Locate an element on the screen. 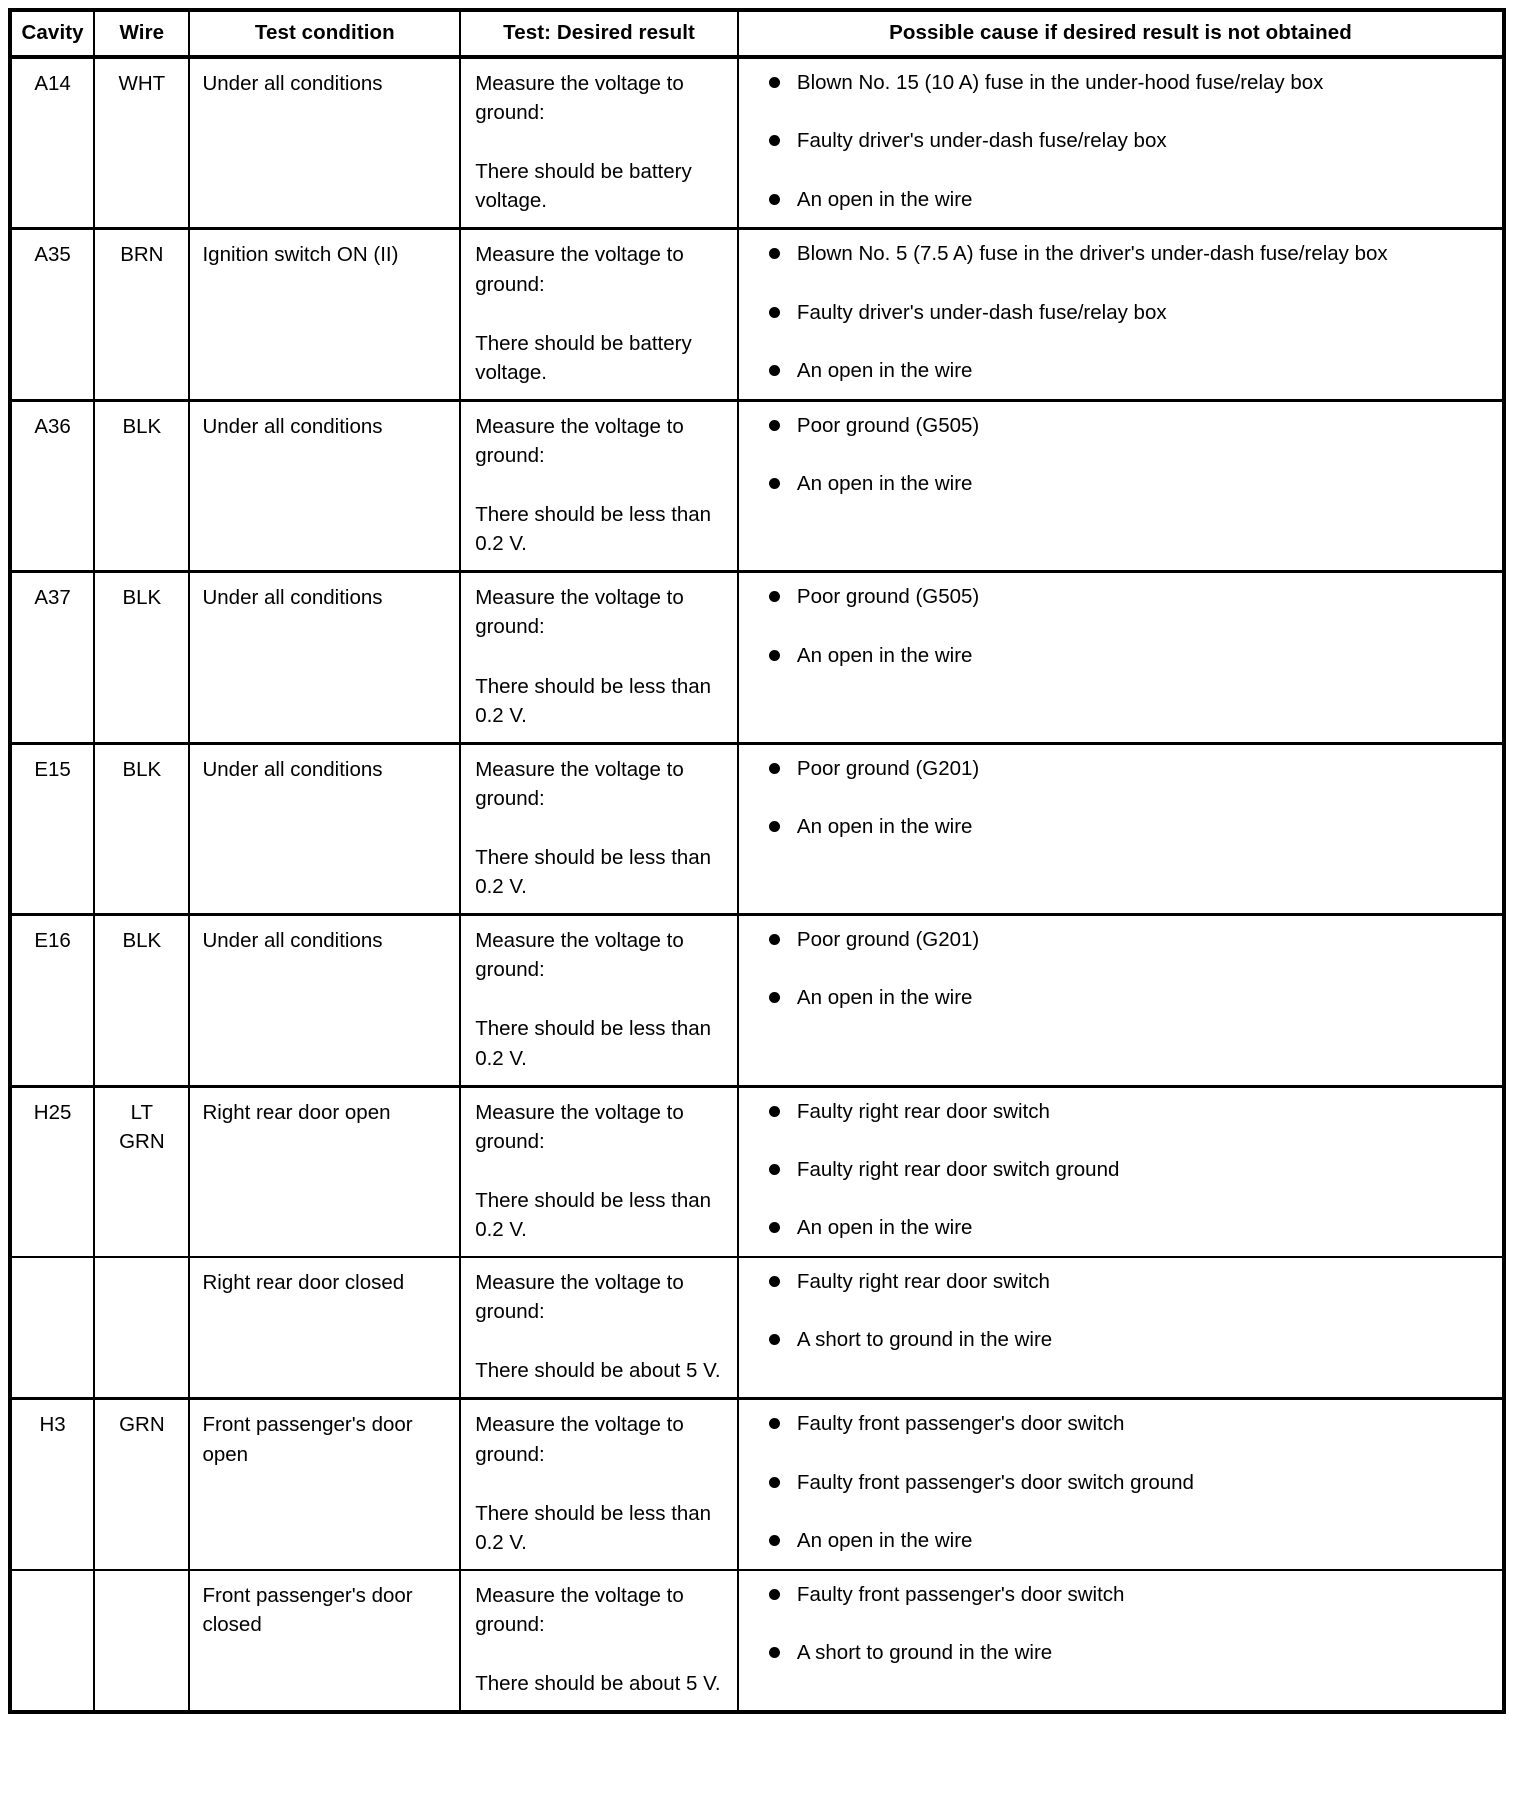 The height and width of the screenshot is (1810, 1520). cell-wire: WHT is located at coordinates (142, 143).